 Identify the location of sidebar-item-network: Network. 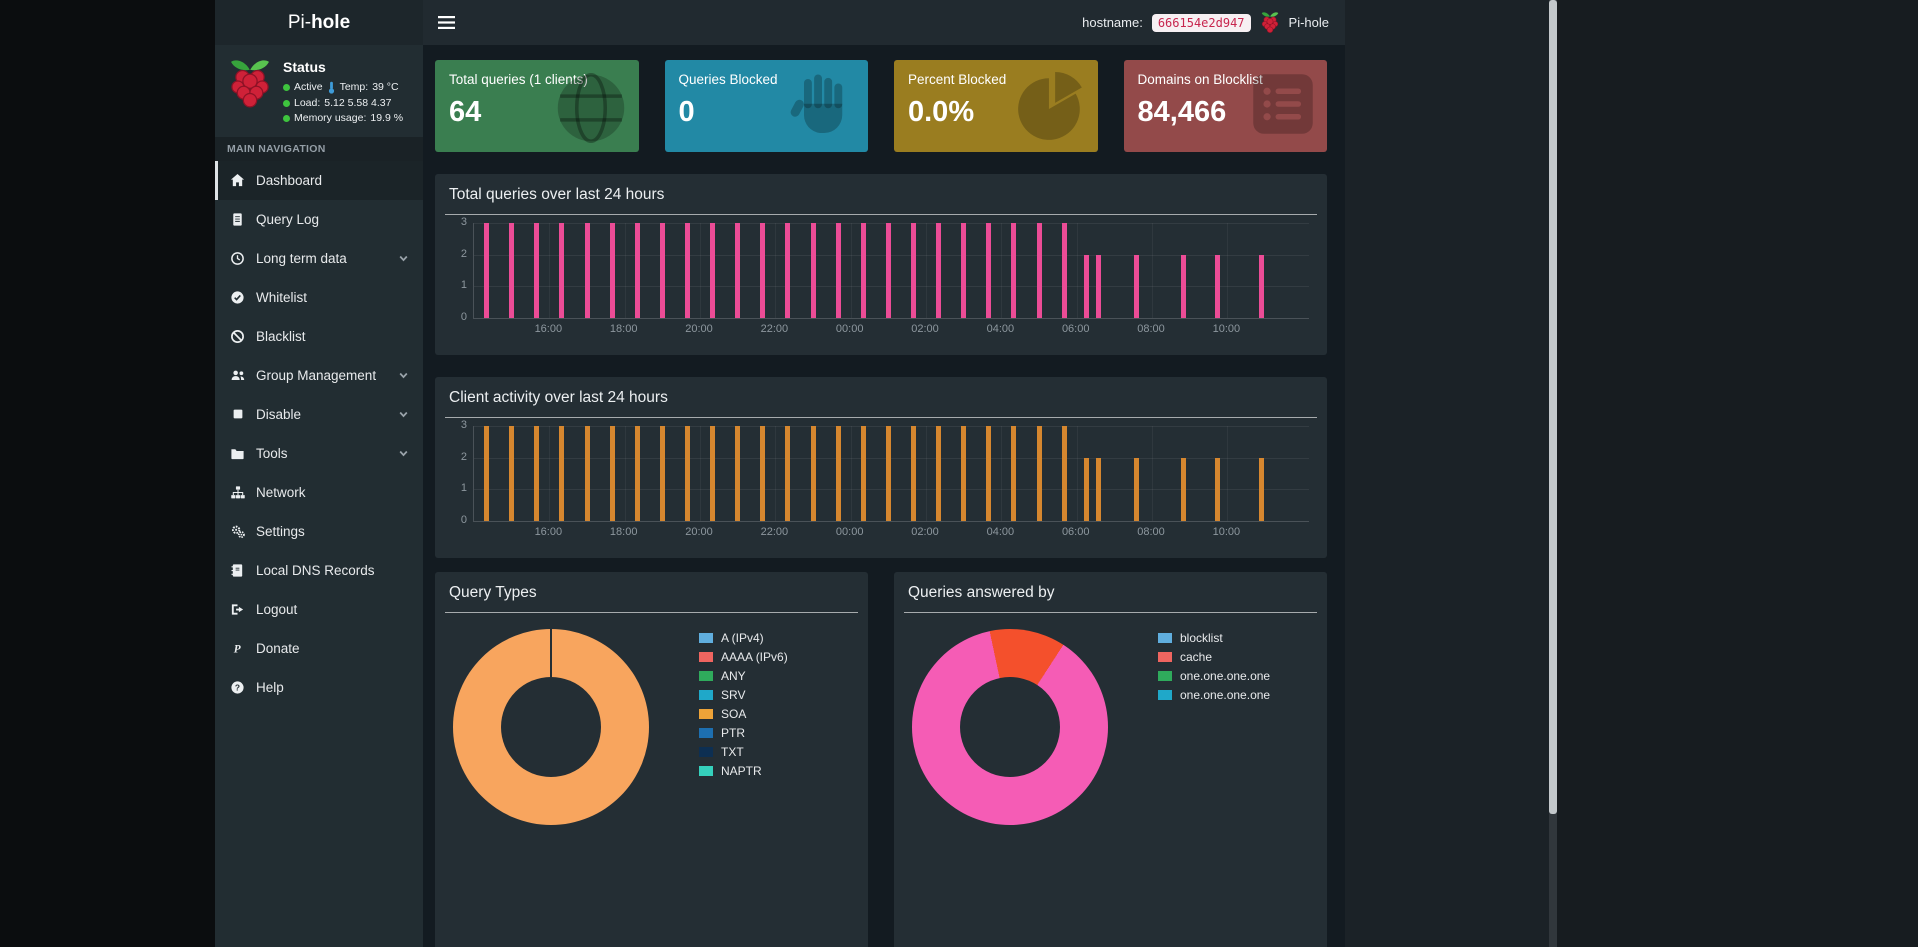
(319, 492).